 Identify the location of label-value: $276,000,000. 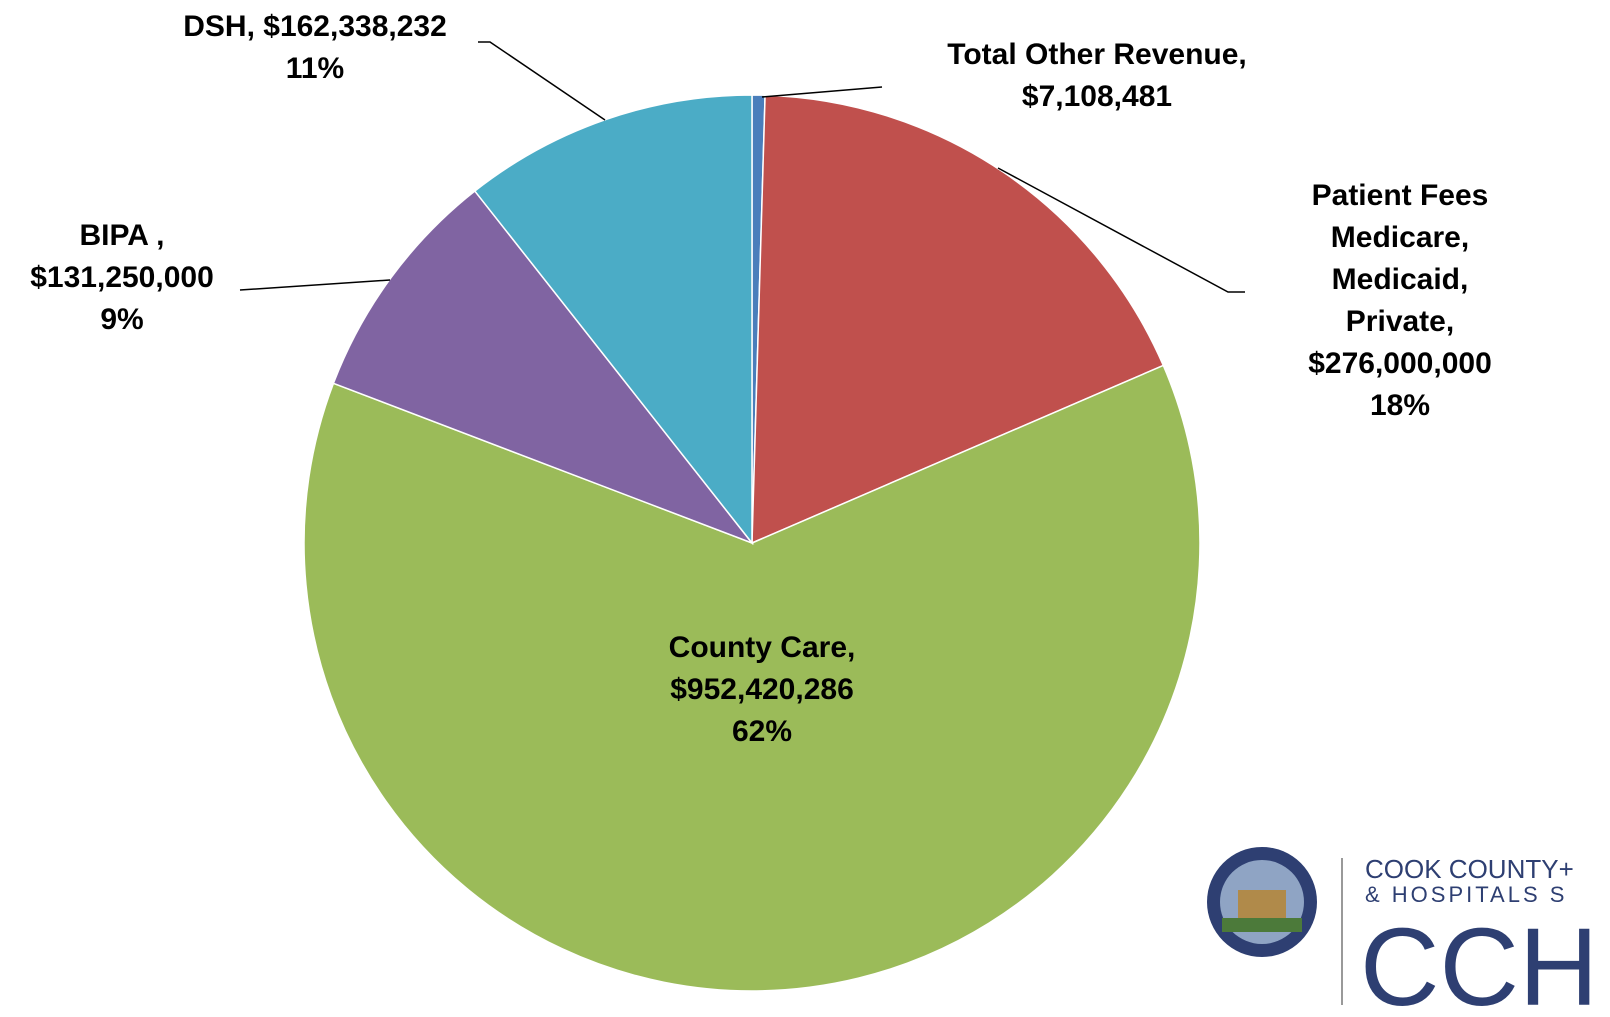
(1400, 363).